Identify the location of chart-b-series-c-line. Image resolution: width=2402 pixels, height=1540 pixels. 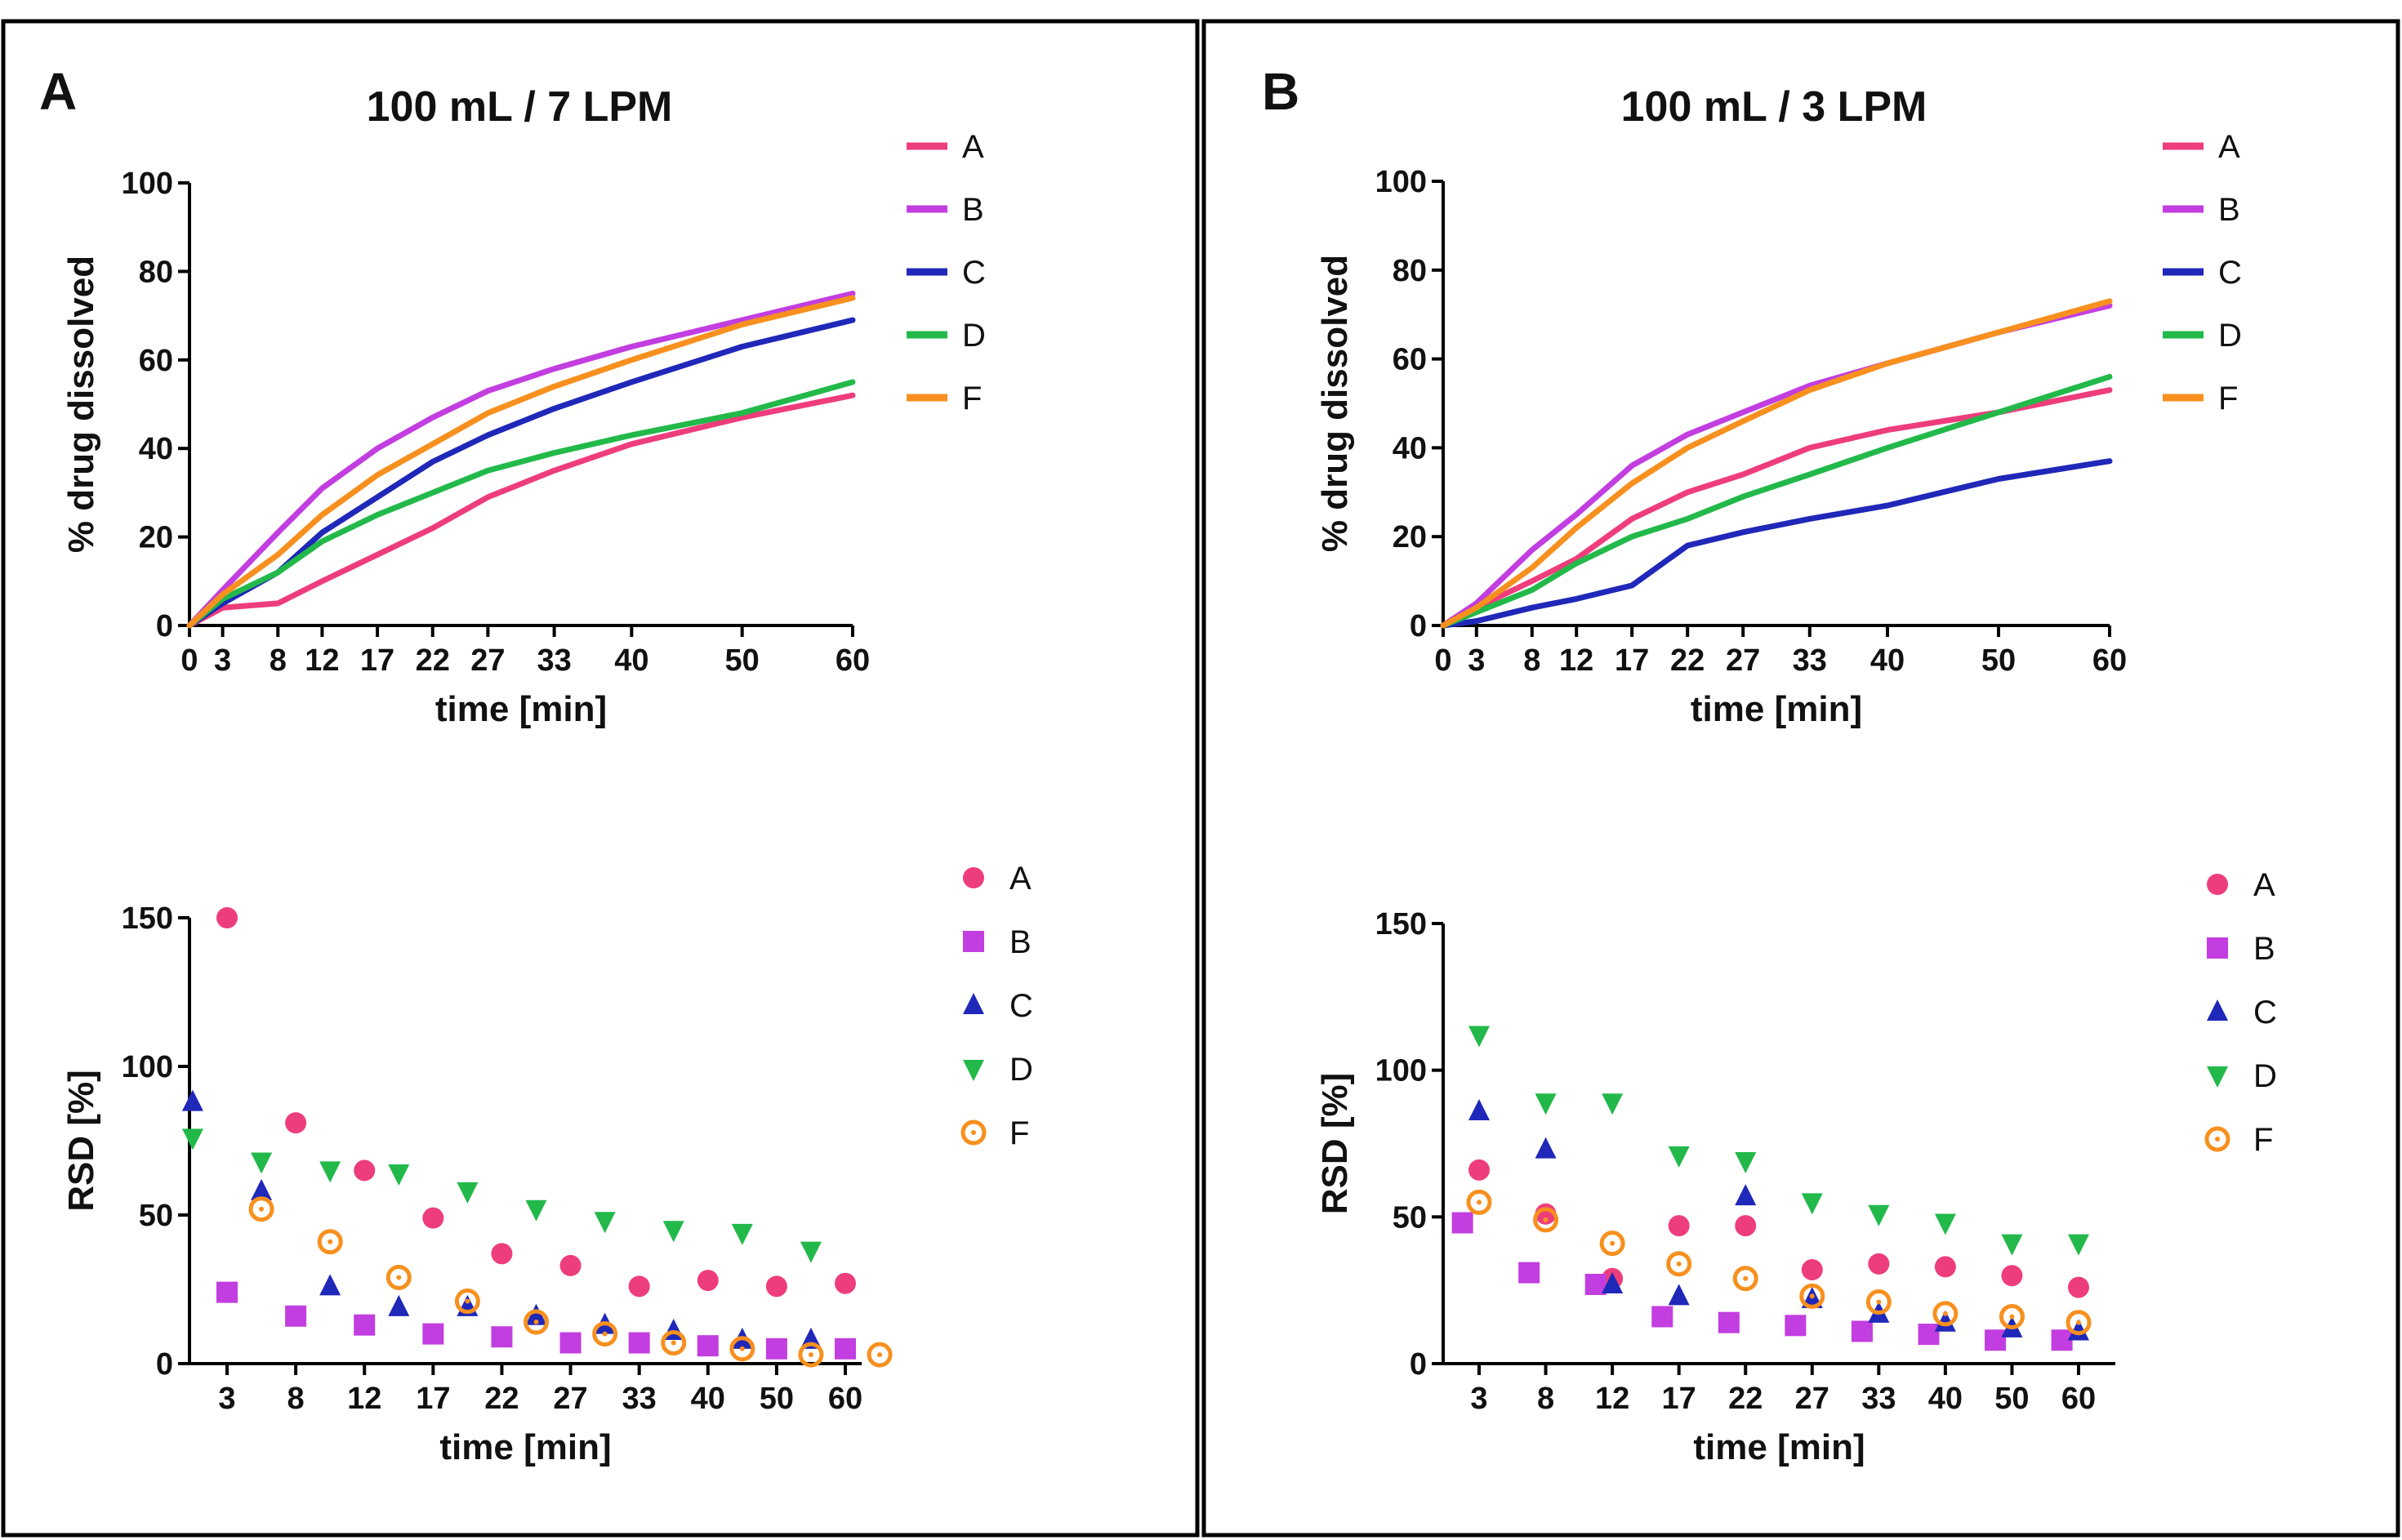
(1776, 543).